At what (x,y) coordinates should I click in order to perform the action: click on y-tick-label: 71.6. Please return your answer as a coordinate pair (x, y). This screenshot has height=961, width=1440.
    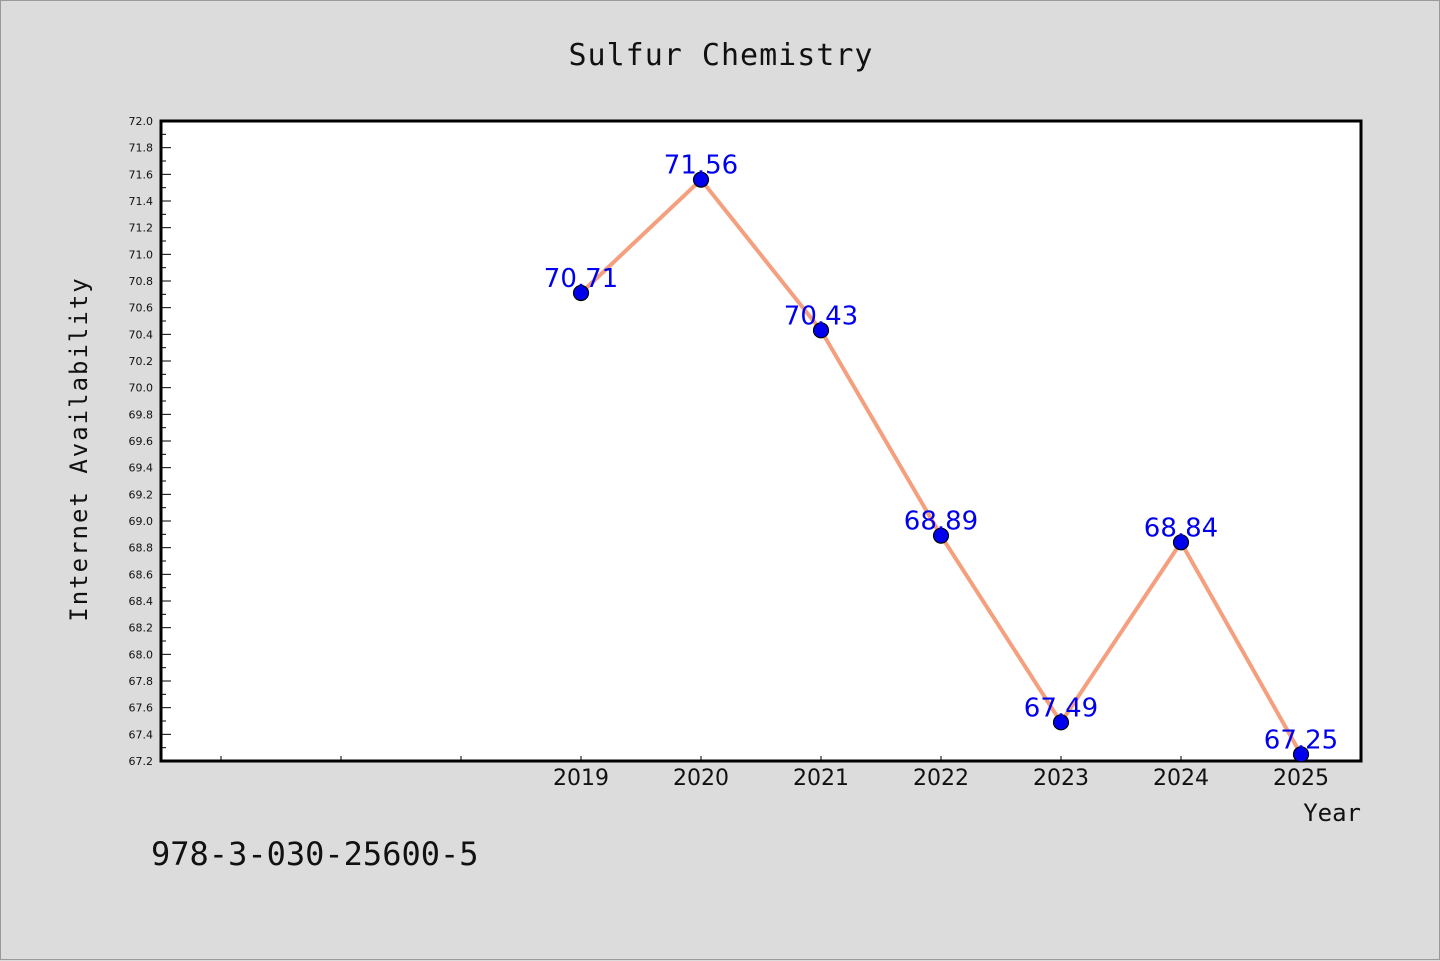
    Looking at the image, I should click on (141, 174).